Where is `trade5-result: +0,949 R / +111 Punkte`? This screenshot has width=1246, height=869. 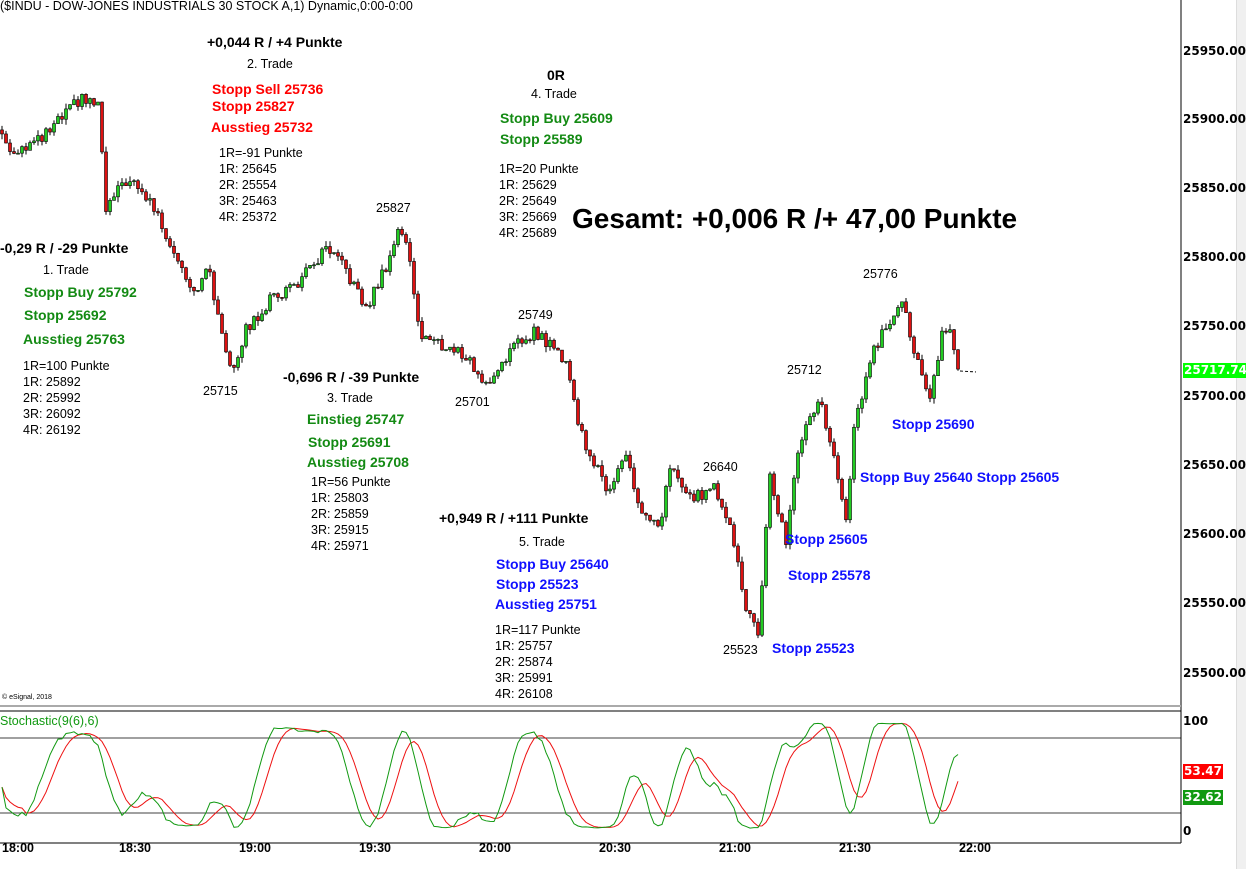
trade5-result: +0,949 R / +111 Punkte is located at coordinates (514, 518).